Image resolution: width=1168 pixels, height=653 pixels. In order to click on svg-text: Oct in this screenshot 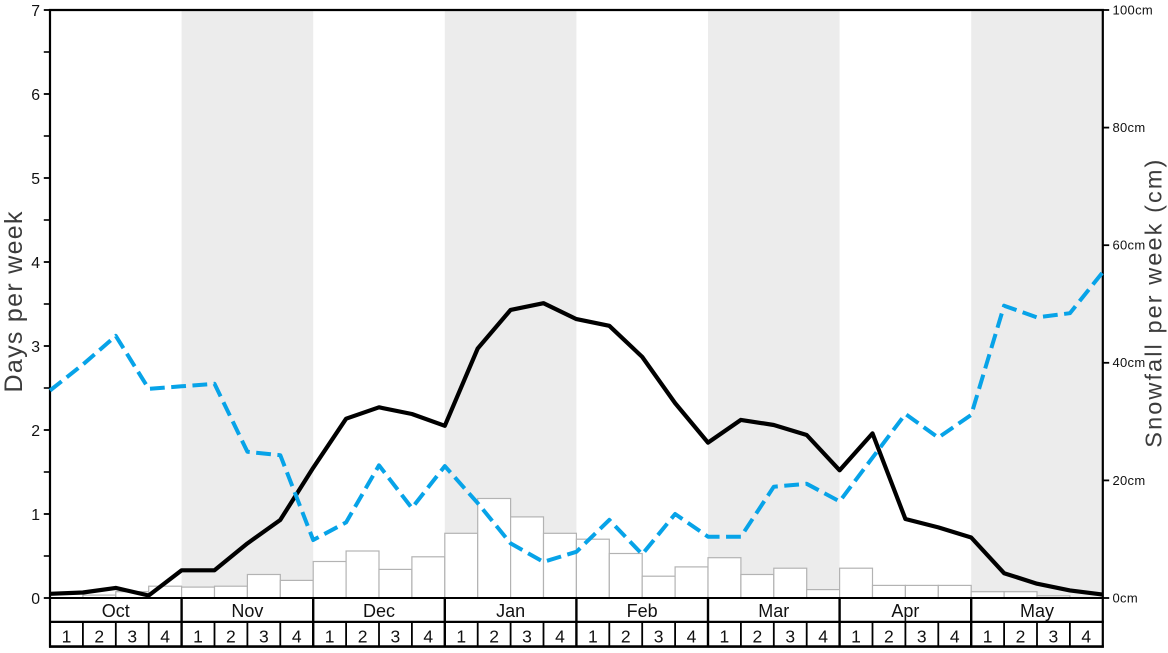, I will do `click(116, 611)`.